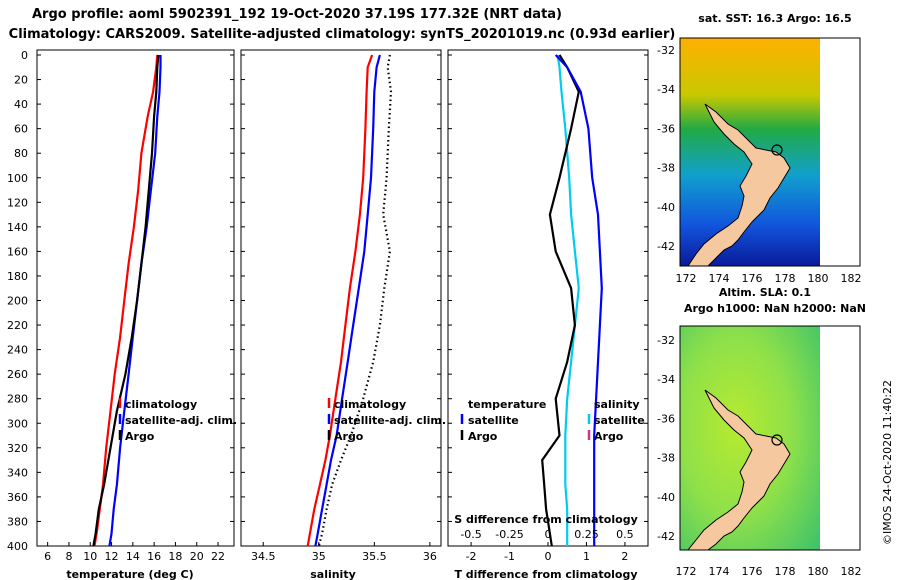 The width and height of the screenshot is (900, 580). What do you see at coordinates (17, 521) in the screenshot?
I see `depth-tick-label: 380` at bounding box center [17, 521].